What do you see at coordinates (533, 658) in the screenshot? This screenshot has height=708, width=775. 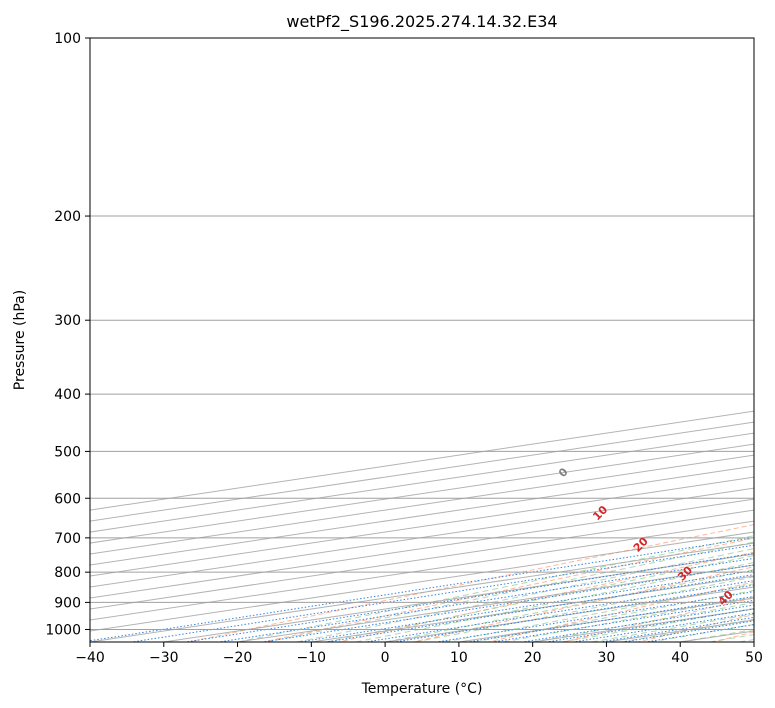 I see `x-tick-label: 20` at bounding box center [533, 658].